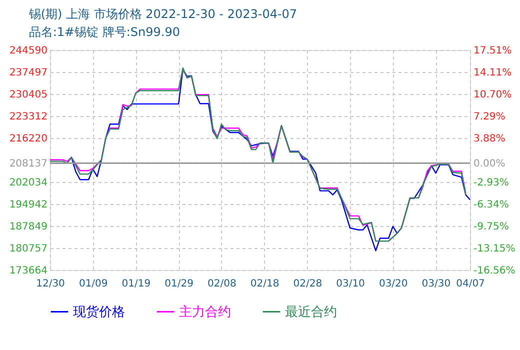 The width and height of the screenshot is (520, 350). What do you see at coordinates (28, 183) in the screenshot?
I see `y-tick-label: 202034` at bounding box center [28, 183].